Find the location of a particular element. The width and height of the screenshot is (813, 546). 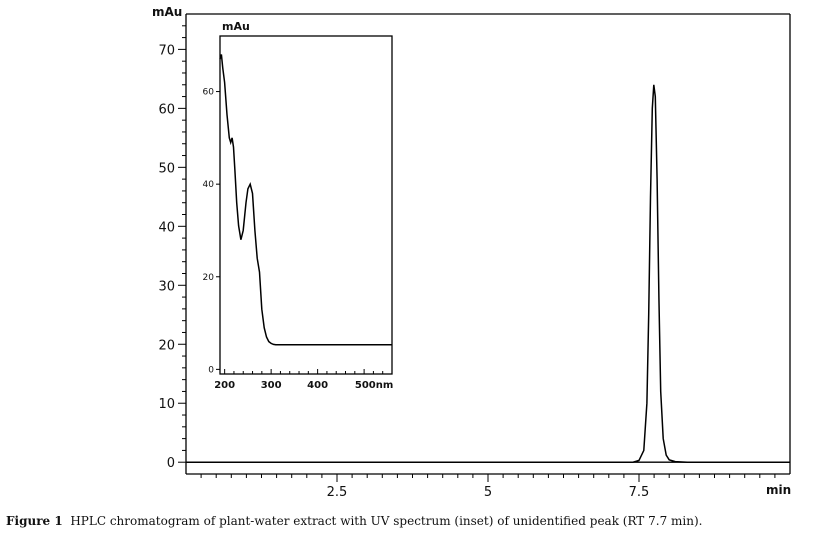

main-y-tick-label: 40 is located at coordinates (166, 227).